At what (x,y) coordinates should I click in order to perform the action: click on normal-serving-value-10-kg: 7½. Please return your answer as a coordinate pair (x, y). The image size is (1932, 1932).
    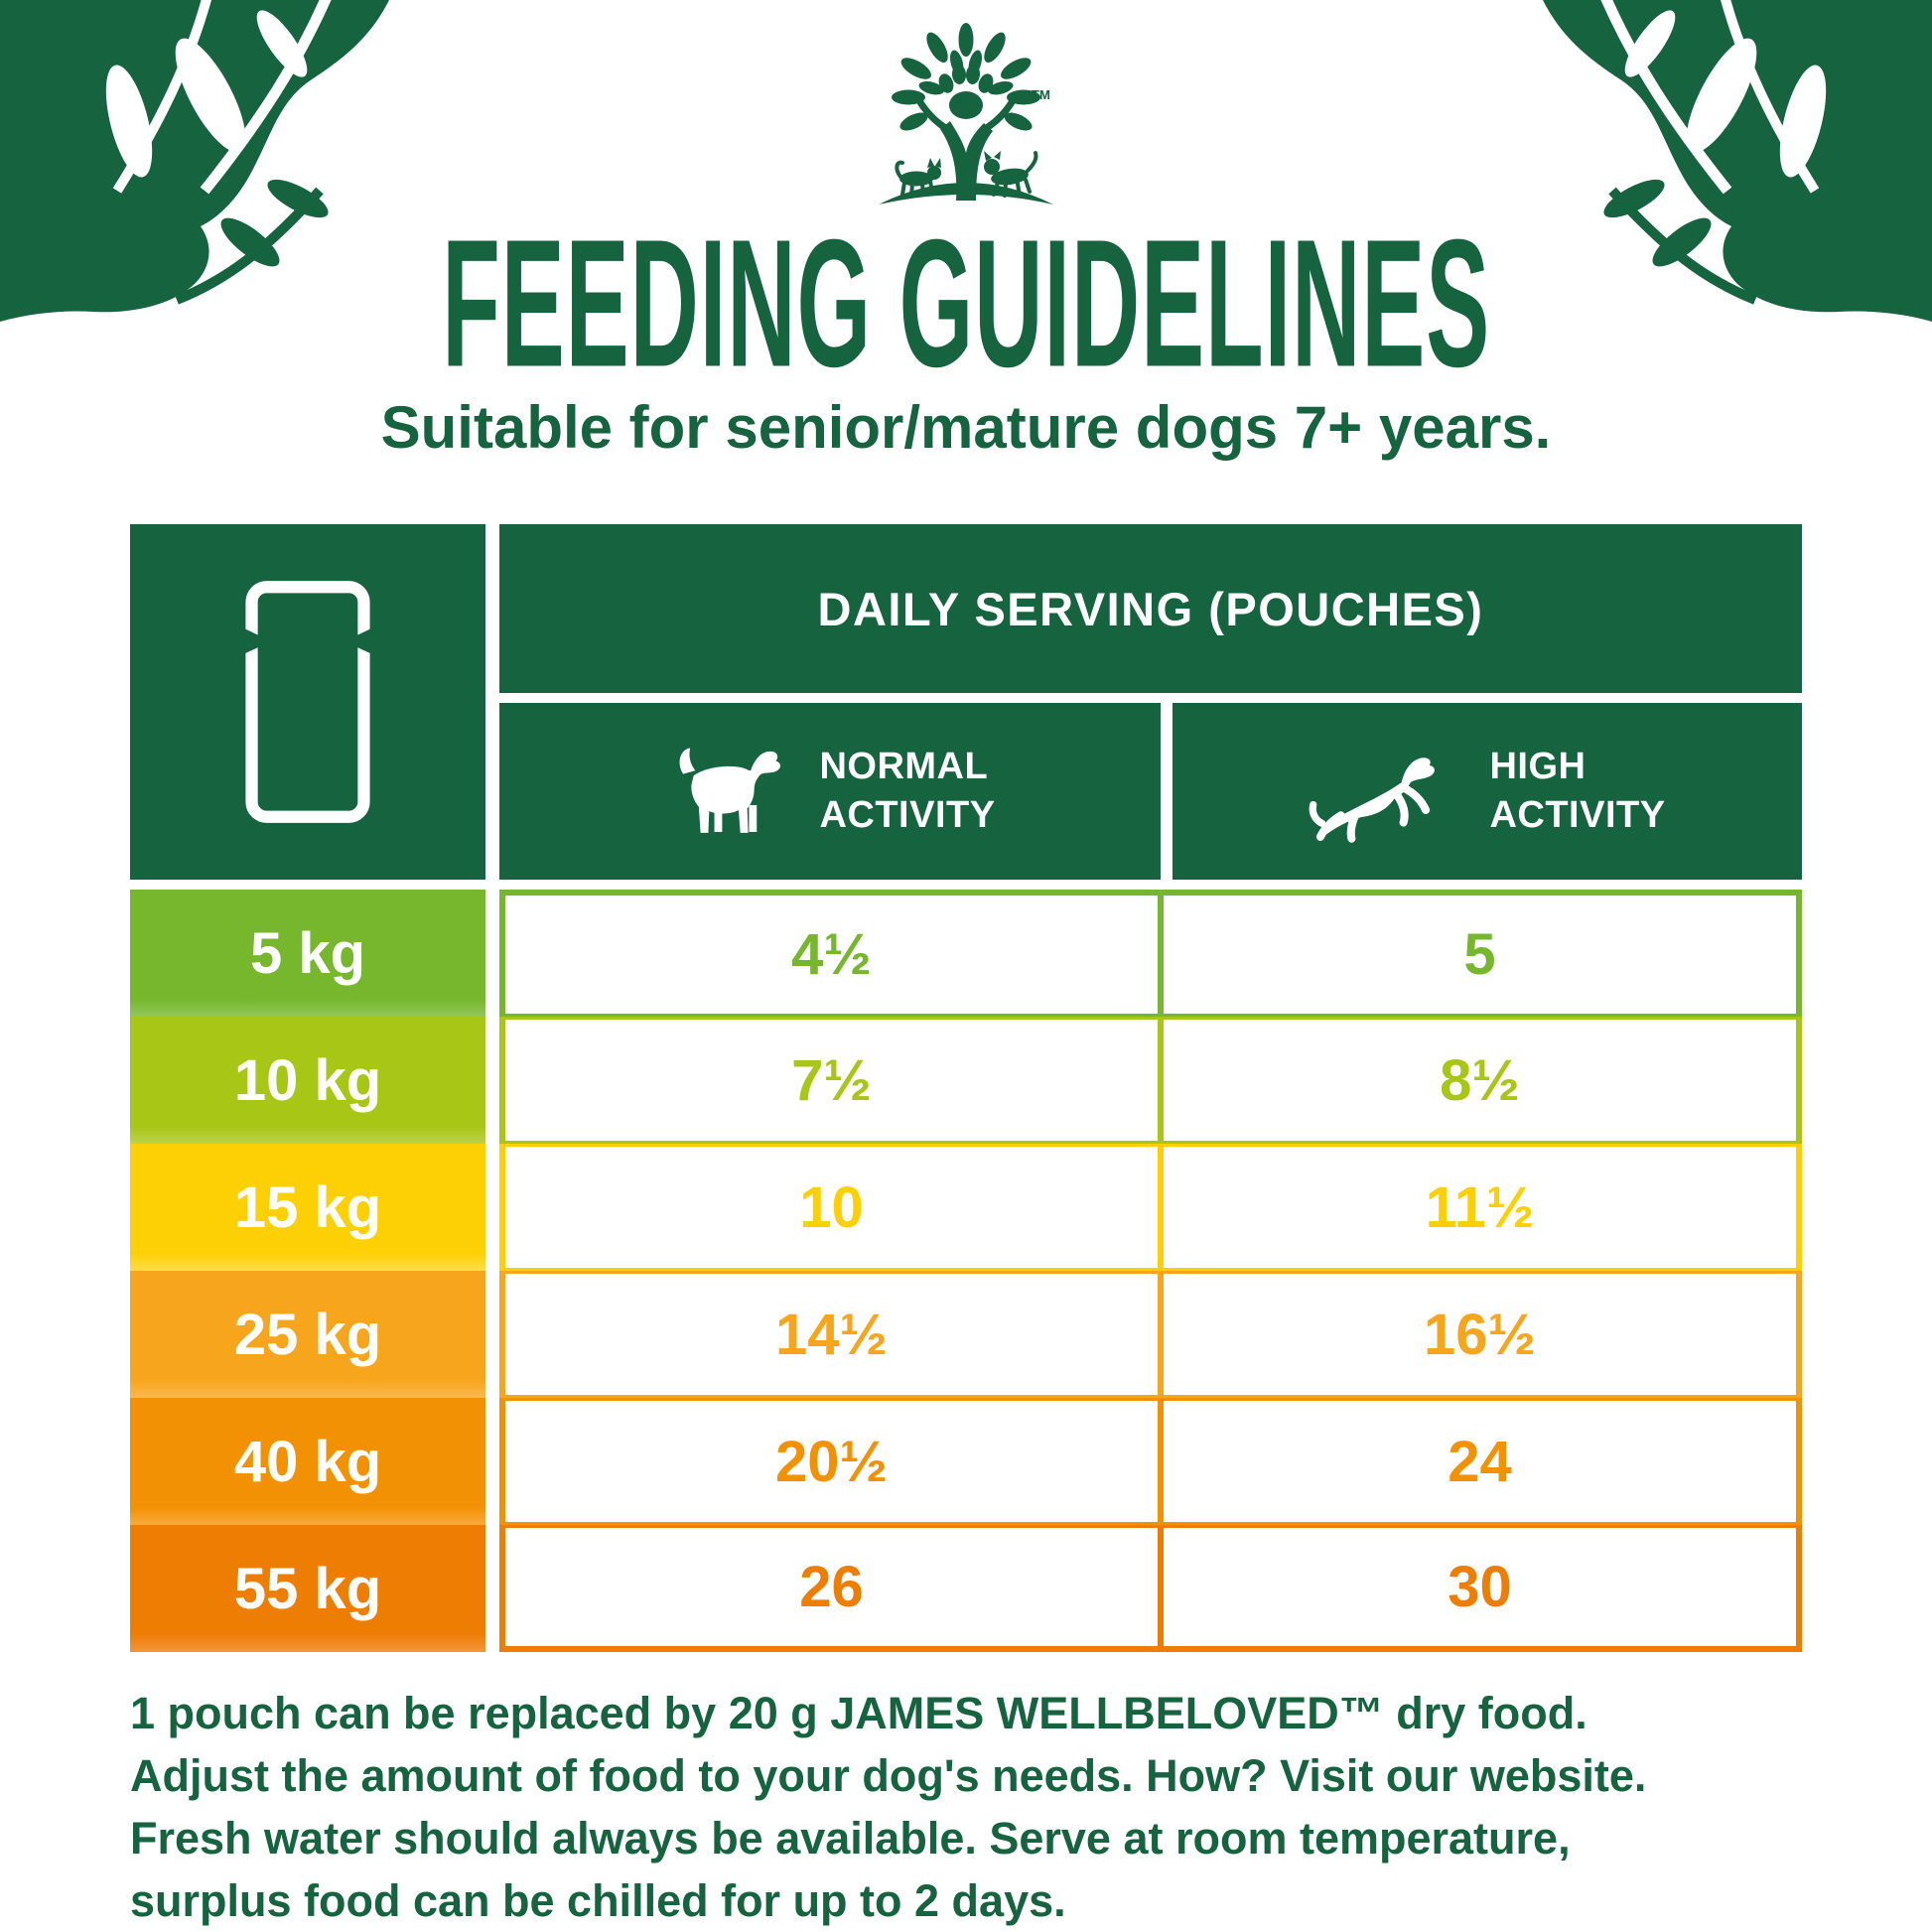
    Looking at the image, I should click on (830, 1080).